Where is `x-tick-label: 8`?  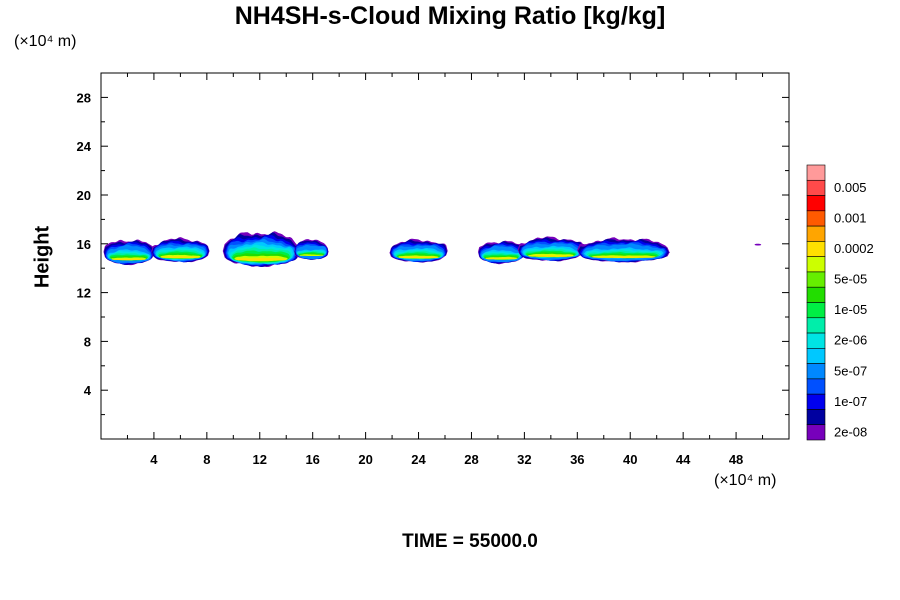
x-tick-label: 8 is located at coordinates (206, 459).